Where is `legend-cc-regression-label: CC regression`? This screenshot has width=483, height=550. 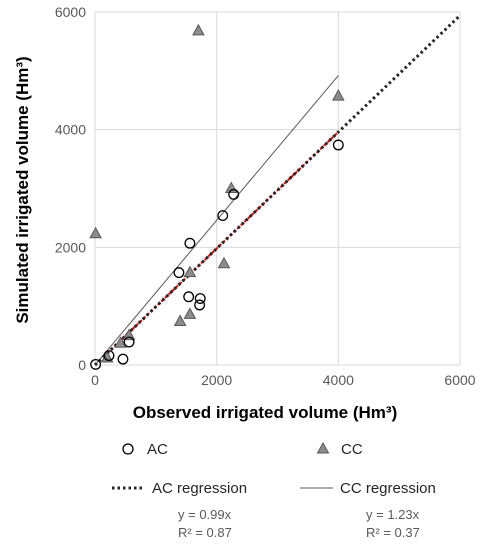 legend-cc-regression-label: CC regression is located at coordinates (388, 488).